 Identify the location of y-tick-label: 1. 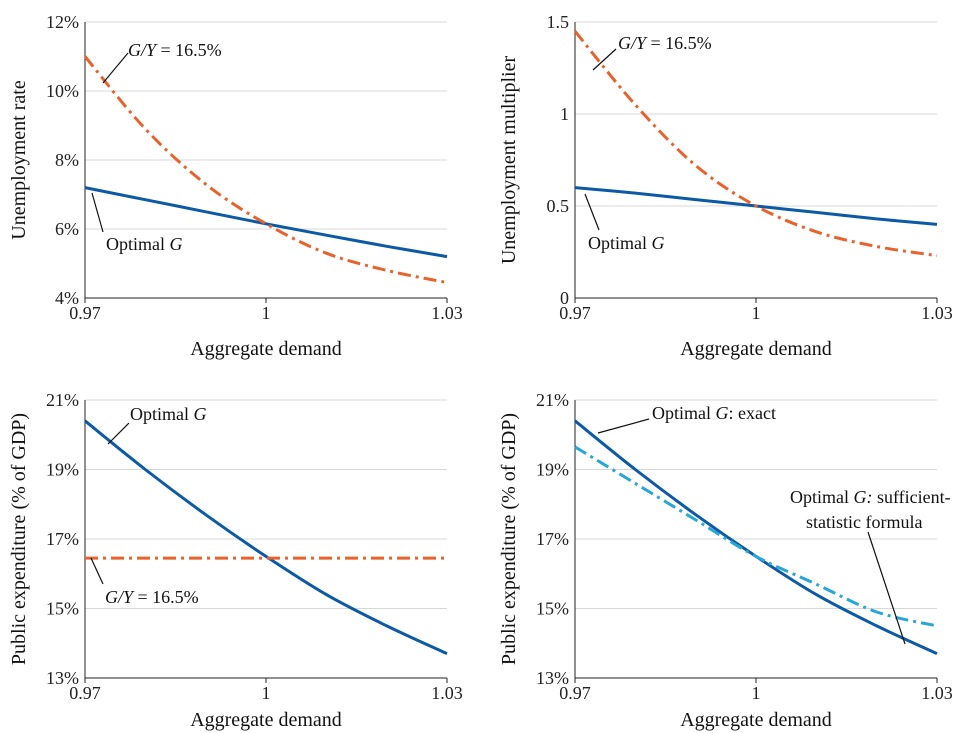
(564, 114).